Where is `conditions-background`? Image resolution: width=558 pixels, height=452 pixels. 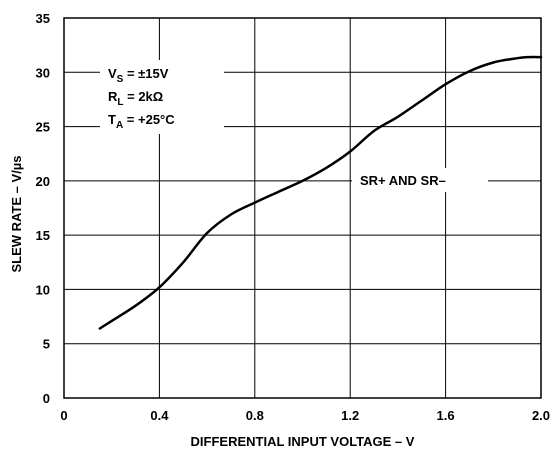
conditions-background is located at coordinates (162, 97).